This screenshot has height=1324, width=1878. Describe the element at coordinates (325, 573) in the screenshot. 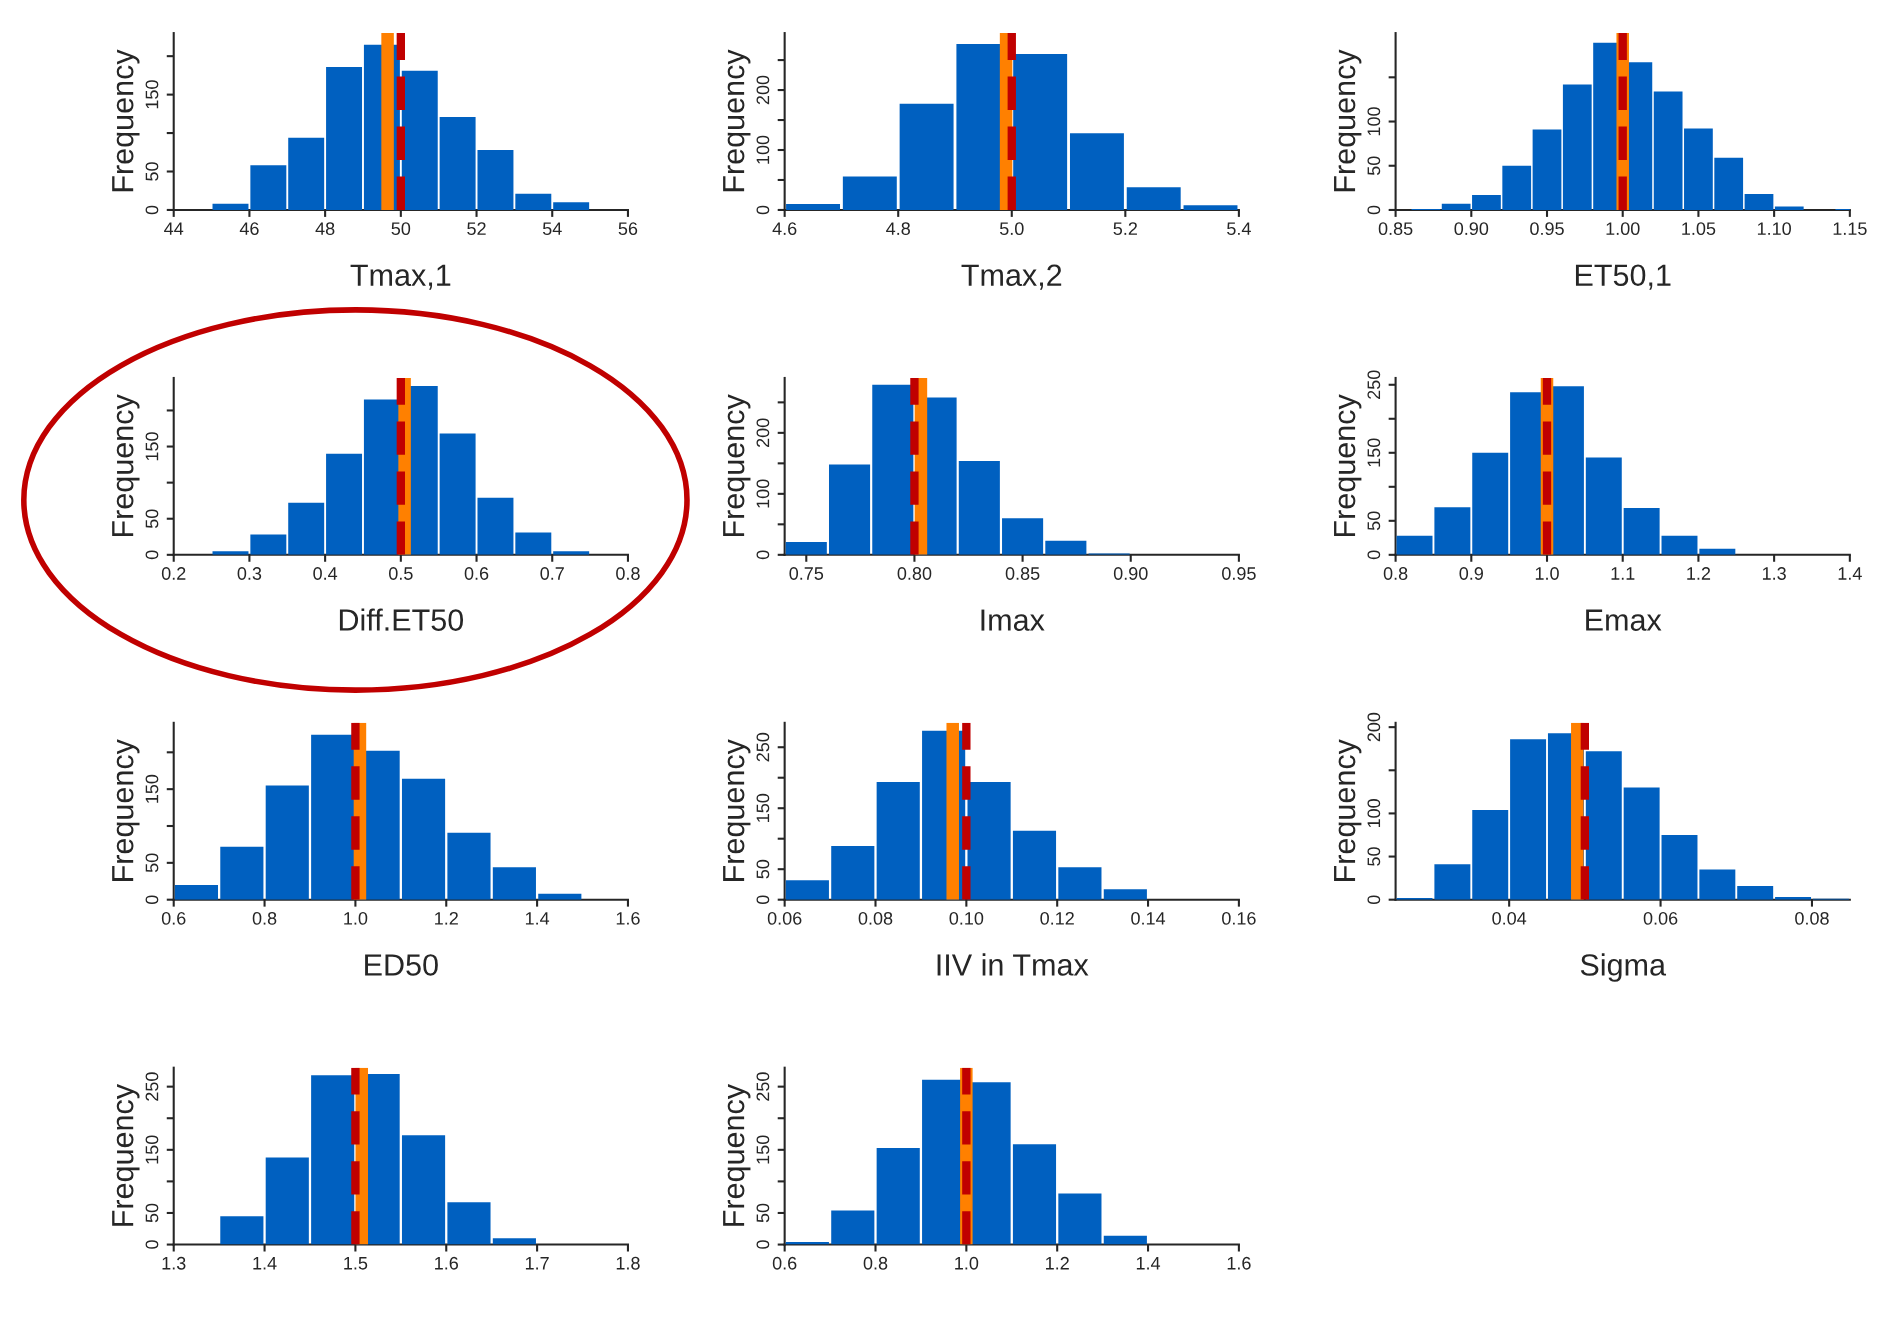

I see `x-tick-label: 0.4` at that location.